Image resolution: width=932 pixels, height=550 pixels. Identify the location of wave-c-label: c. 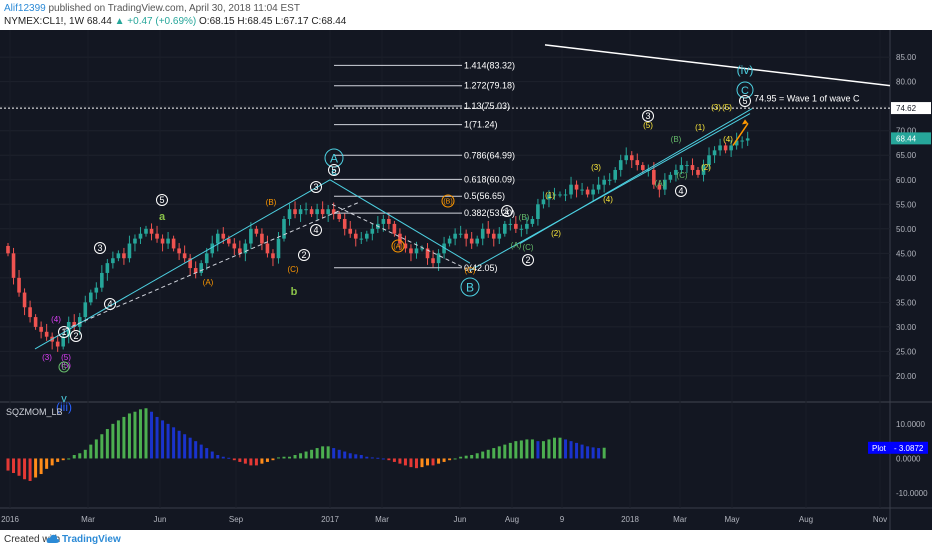
(334, 172).